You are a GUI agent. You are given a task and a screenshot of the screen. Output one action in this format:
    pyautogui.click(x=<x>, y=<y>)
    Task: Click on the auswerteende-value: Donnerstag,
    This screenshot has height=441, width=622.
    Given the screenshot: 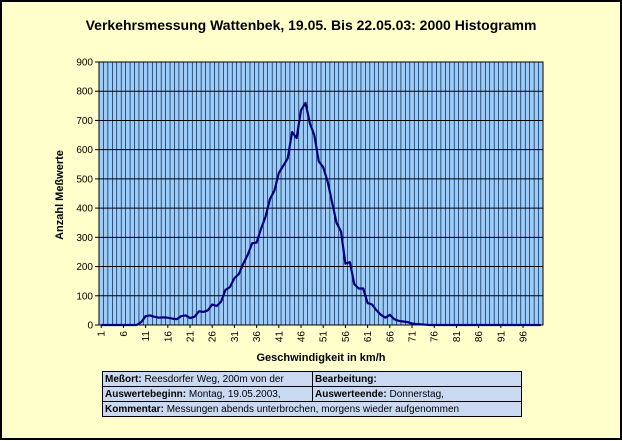 What is the action you would take?
    pyautogui.click(x=416, y=394)
    